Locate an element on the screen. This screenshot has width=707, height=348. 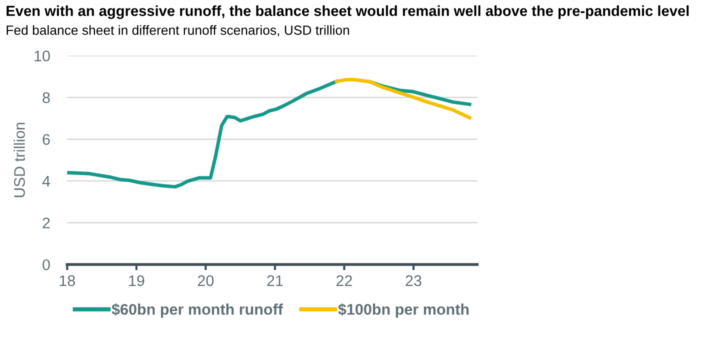
y-tick-label: 10 is located at coordinates (42, 56).